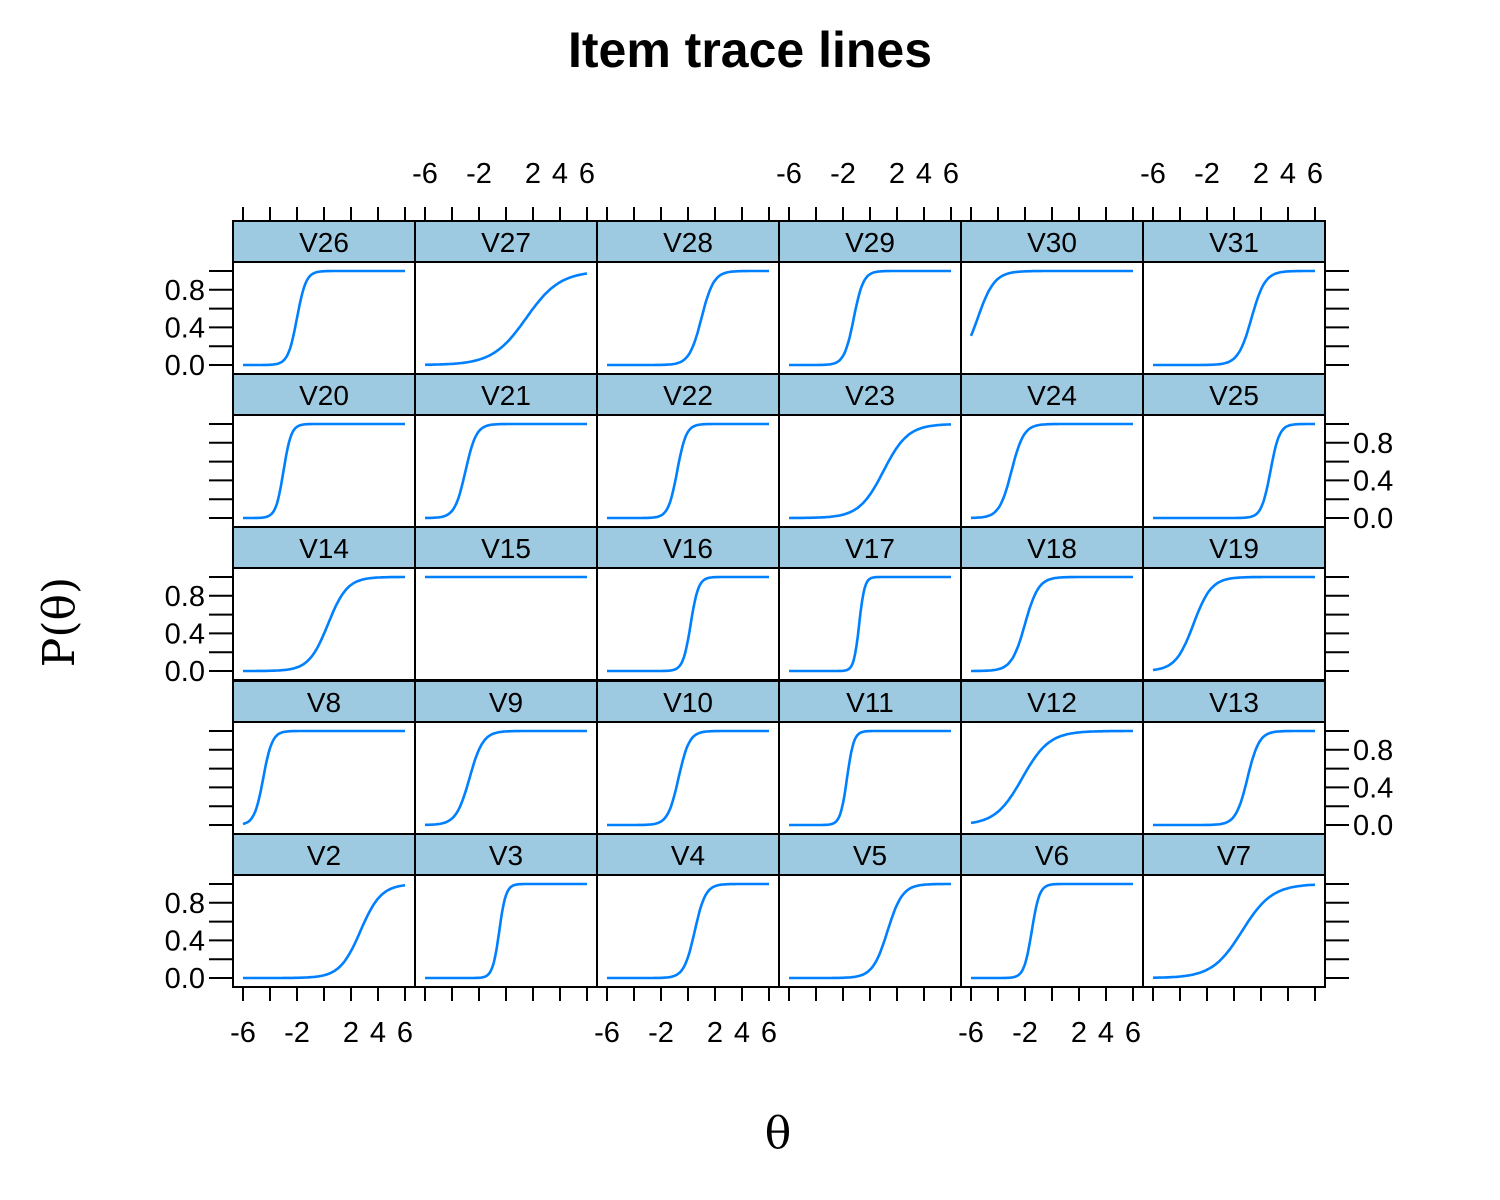 The width and height of the screenshot is (1500, 1200). I want to click on panel-v11: V11, so click(870, 757).